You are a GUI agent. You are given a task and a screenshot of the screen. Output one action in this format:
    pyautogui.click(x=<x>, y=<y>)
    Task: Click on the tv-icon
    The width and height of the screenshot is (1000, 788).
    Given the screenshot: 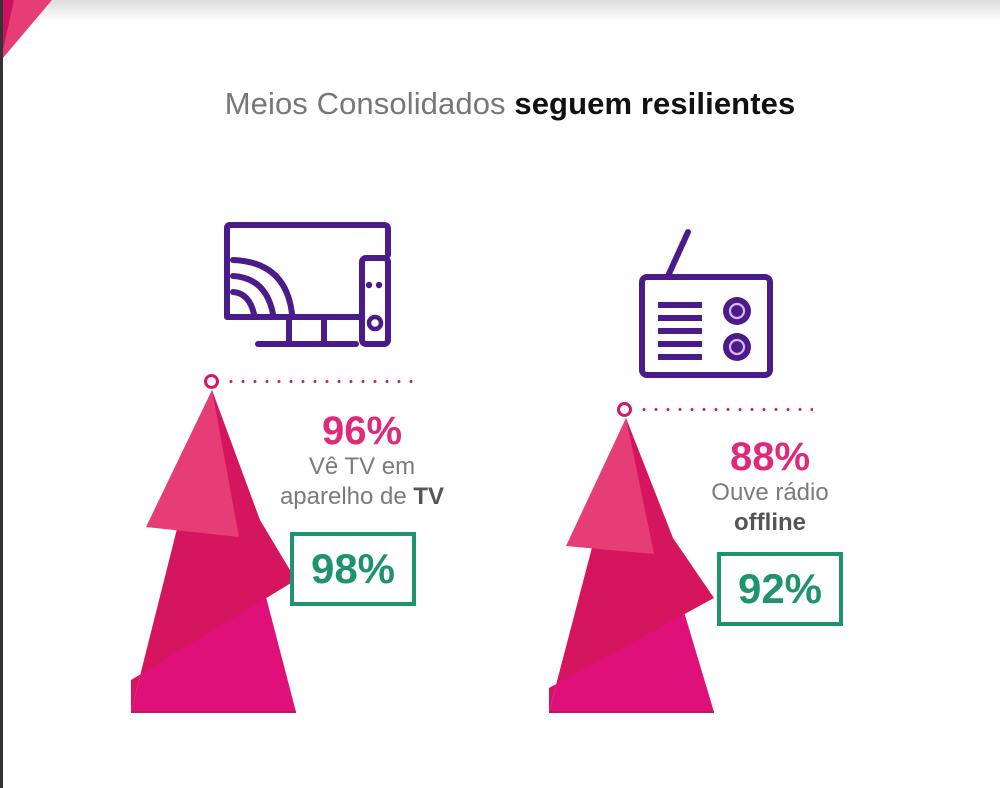 What is the action you would take?
    pyautogui.click(x=307, y=284)
    